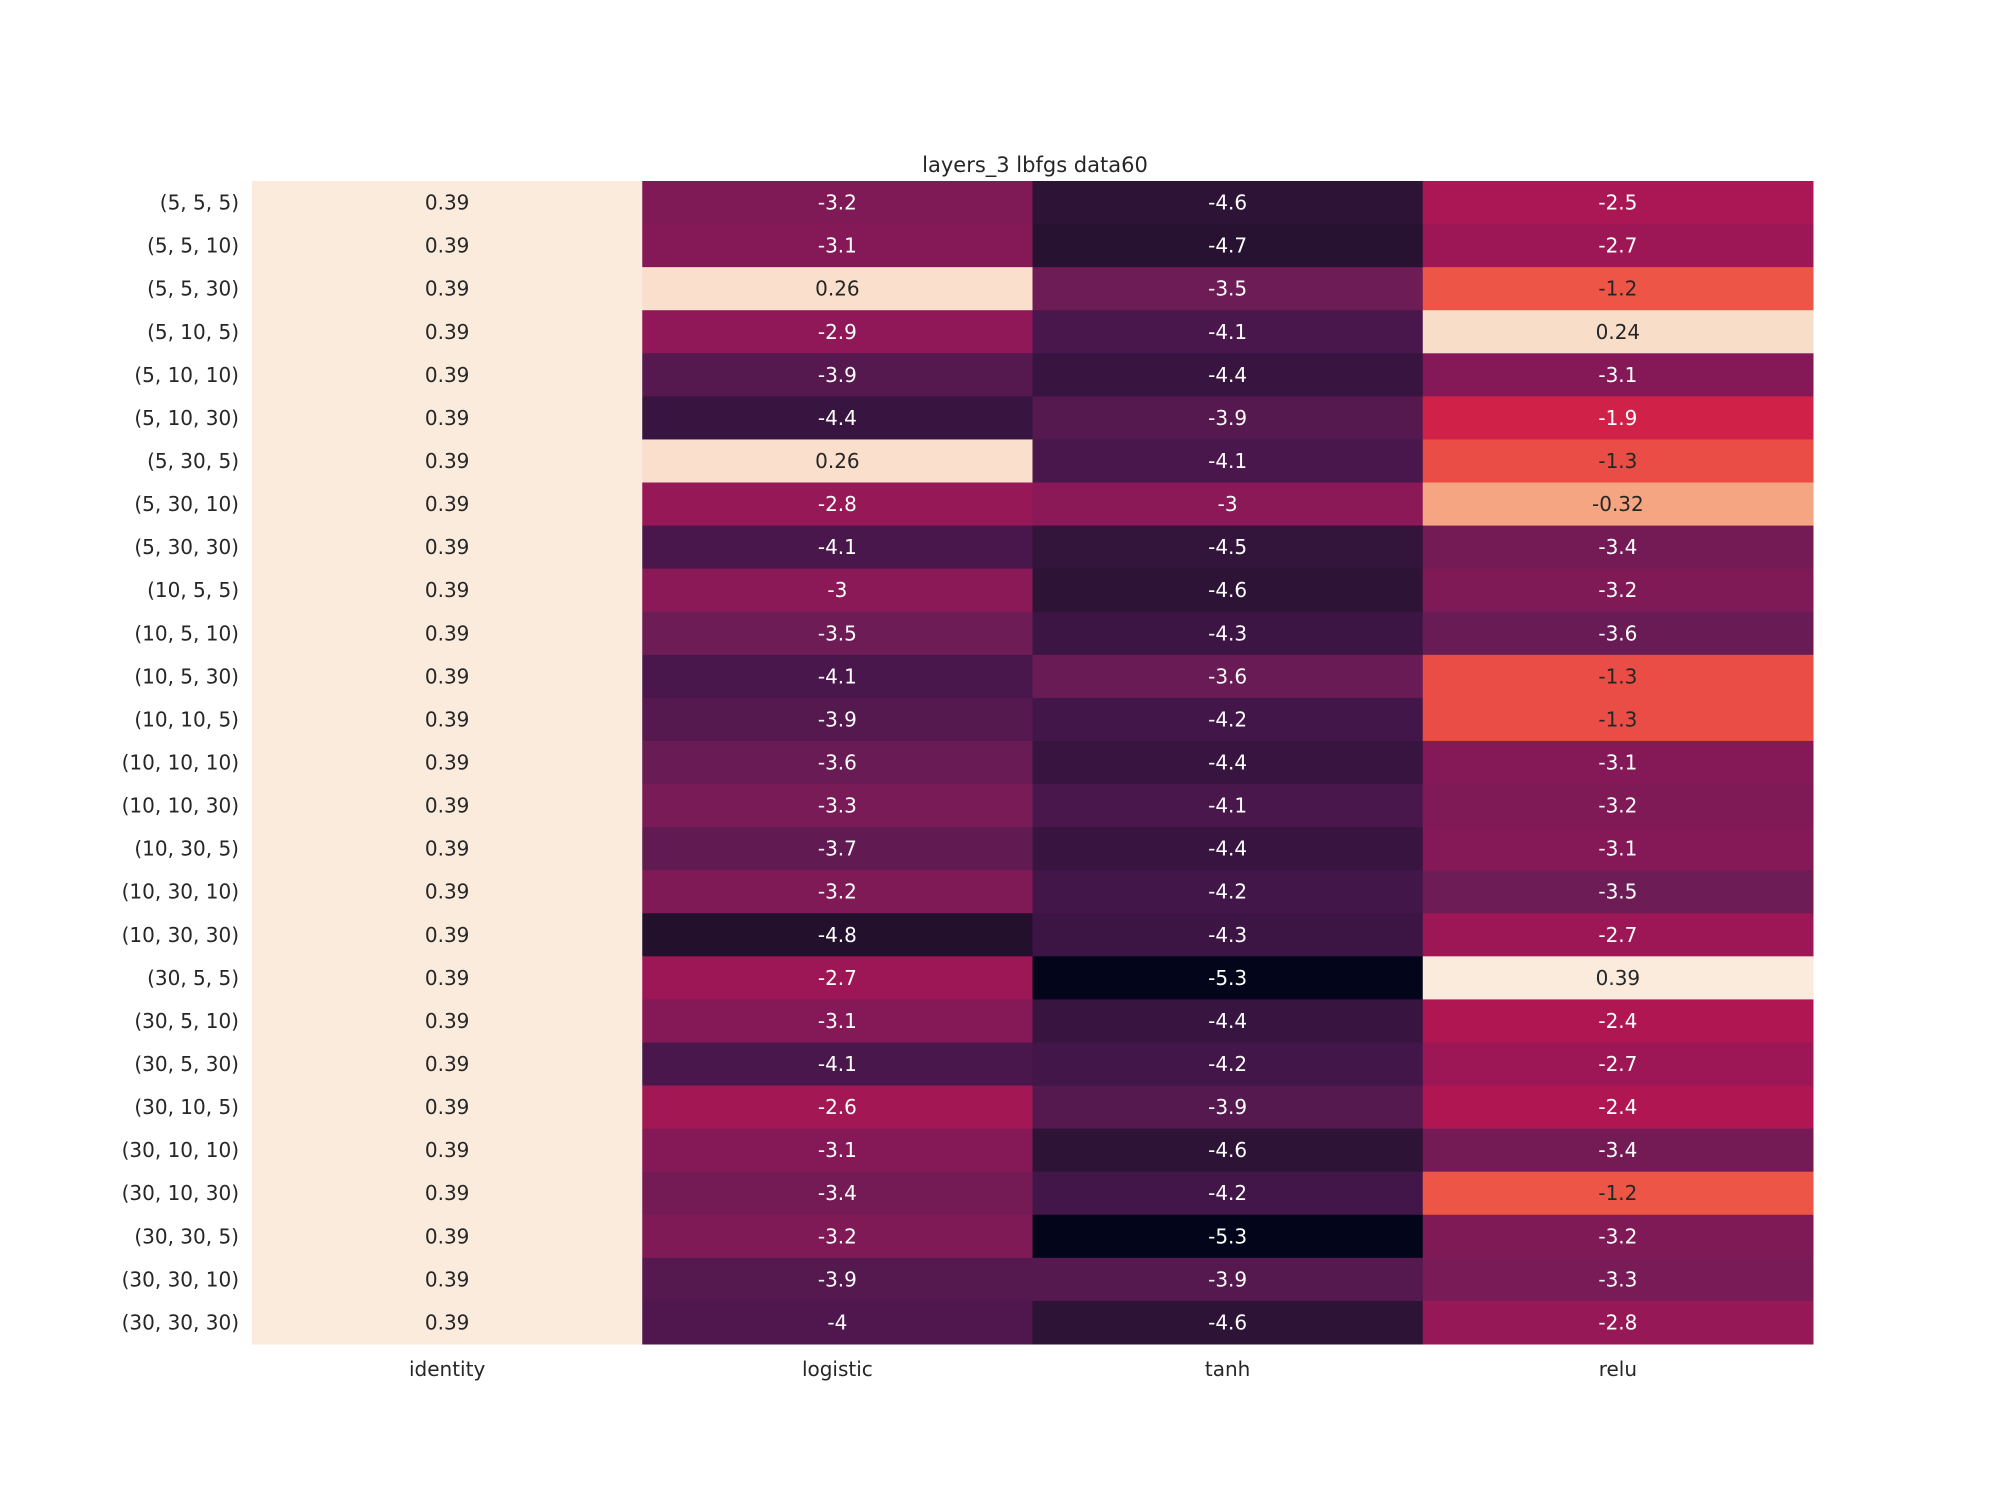  Describe the element at coordinates (193, 978) in the screenshot. I see `y-tick-label: (30, 5, 5)` at that location.